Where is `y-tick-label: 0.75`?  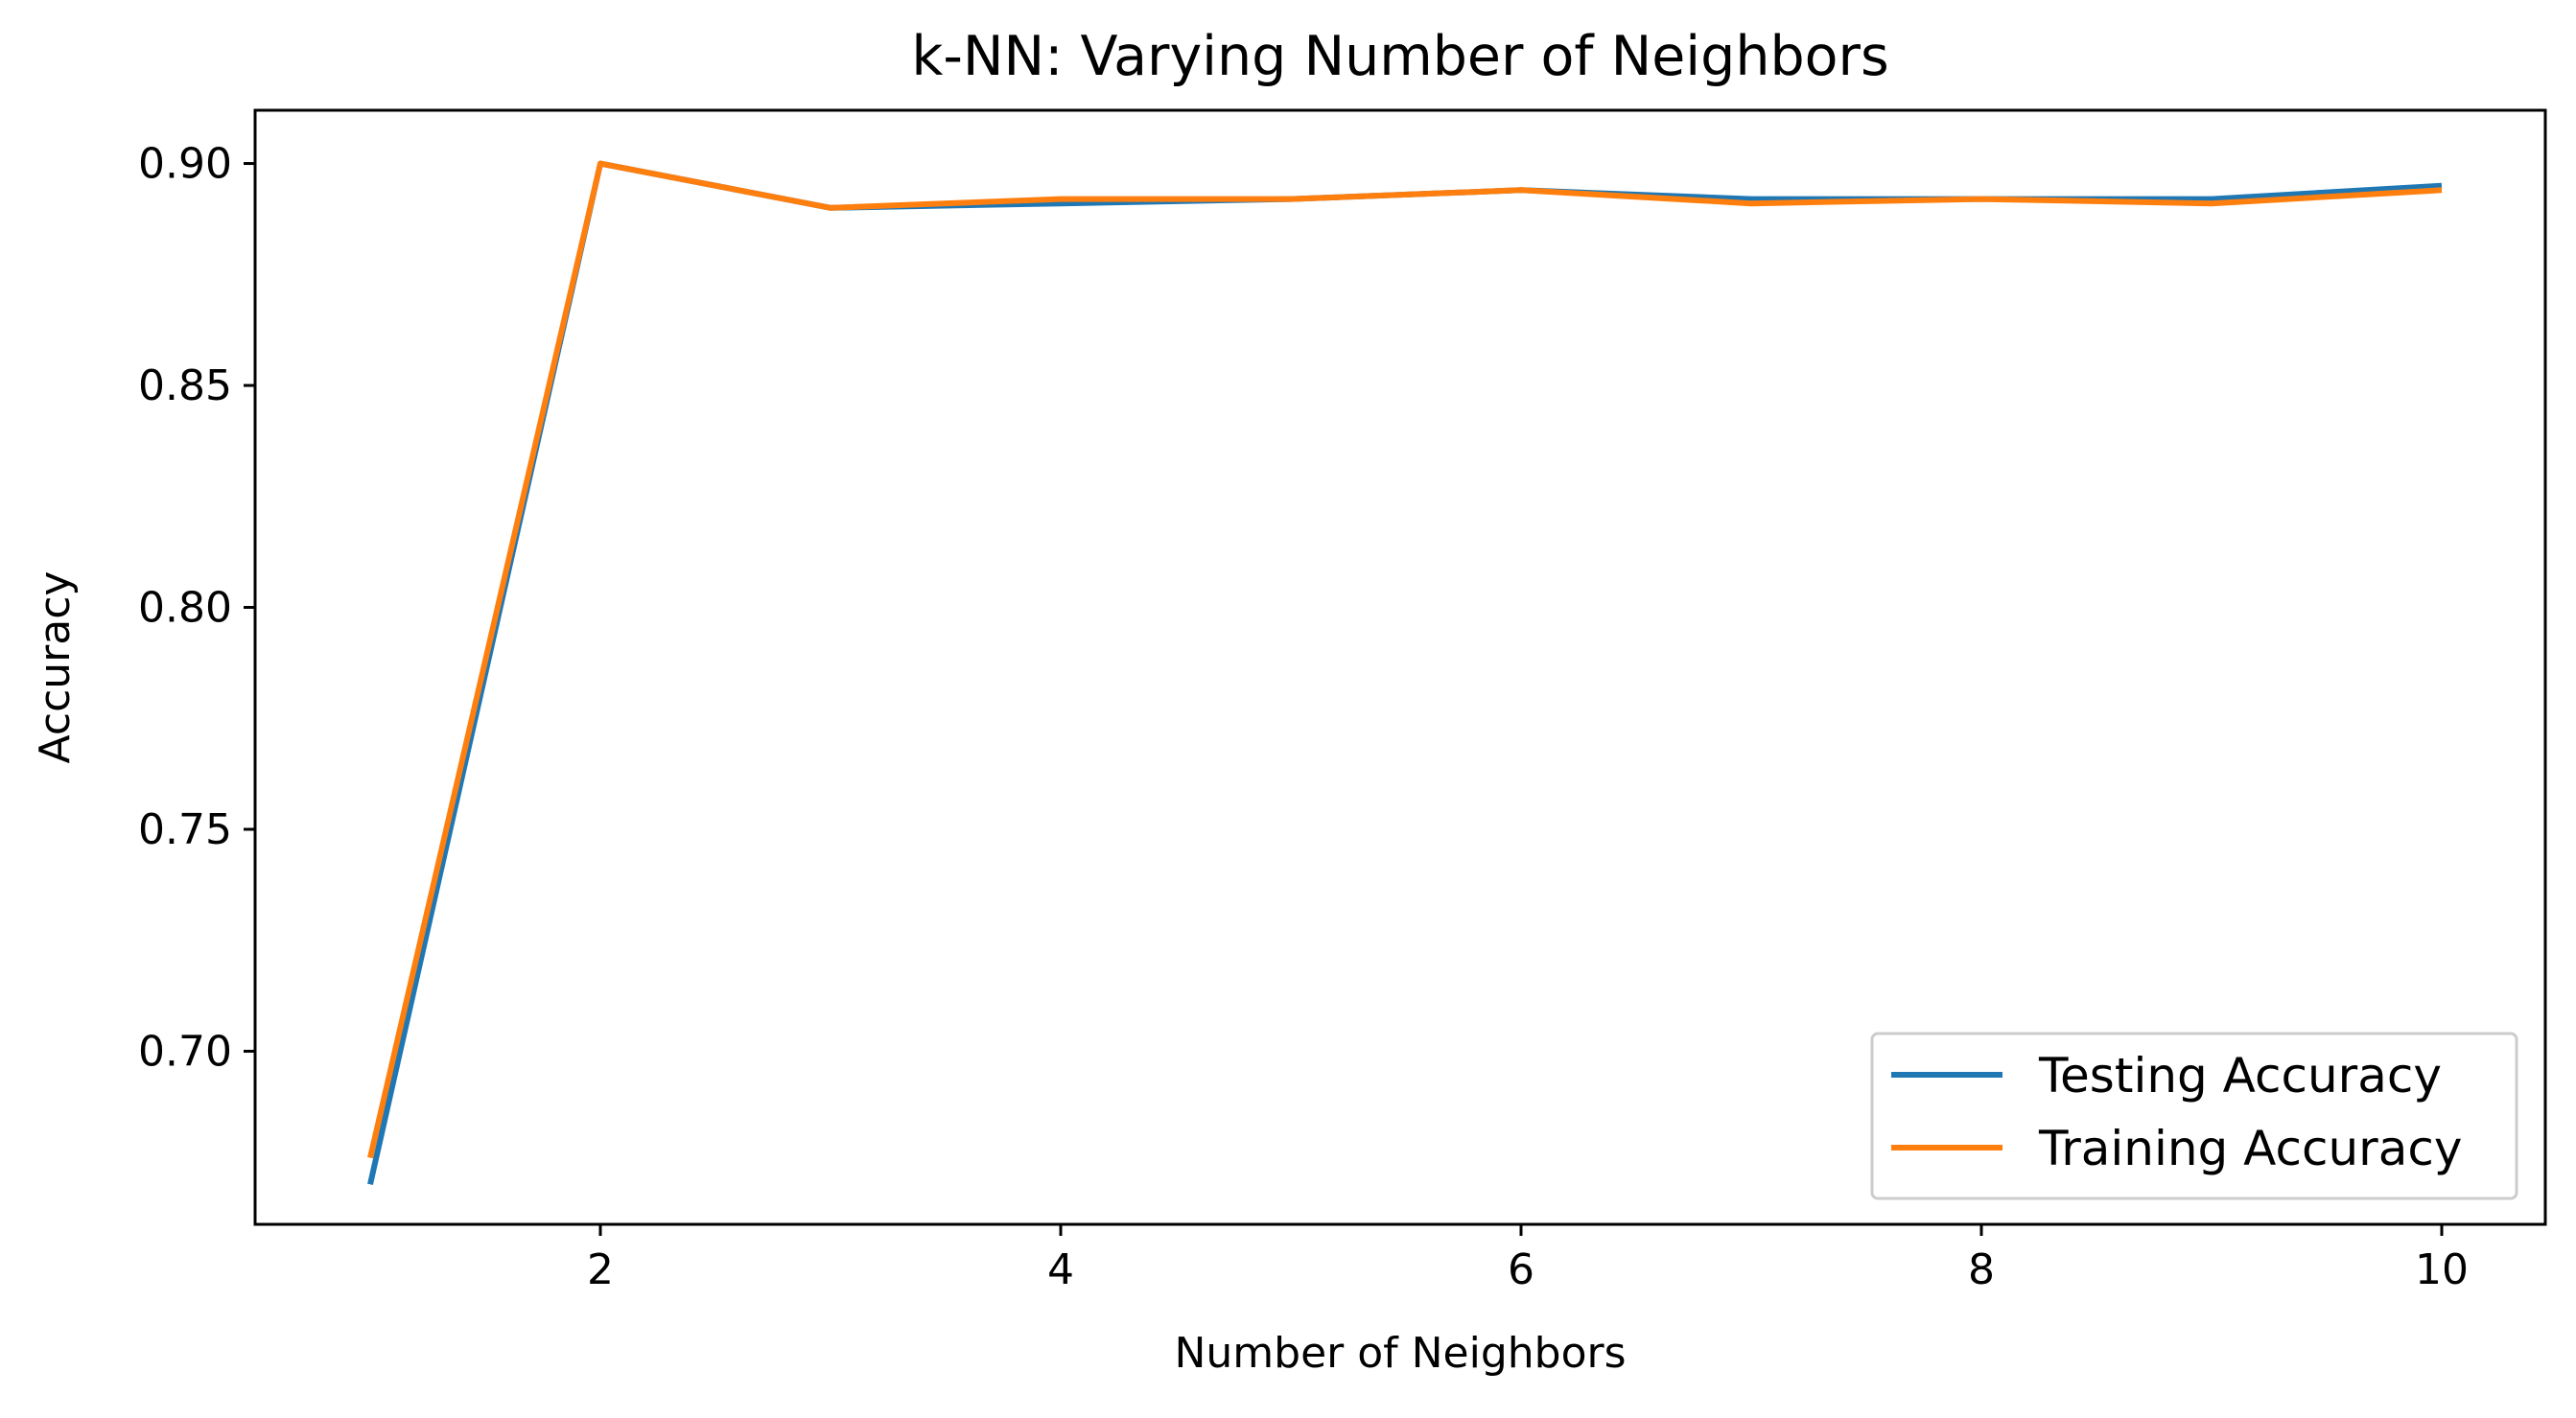
y-tick-label: 0.75 is located at coordinates (185, 829).